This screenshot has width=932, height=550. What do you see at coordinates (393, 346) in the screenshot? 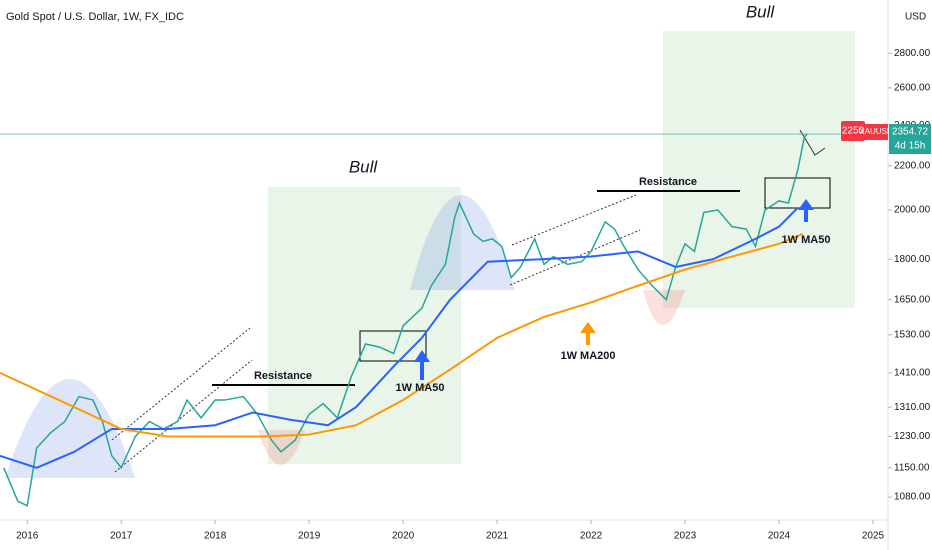
I see `box` at bounding box center [393, 346].